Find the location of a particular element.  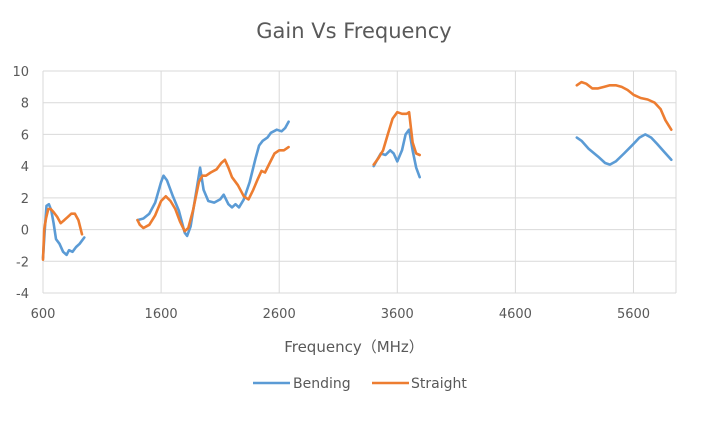

legend-label-straight: Straight is located at coordinates (439, 384).